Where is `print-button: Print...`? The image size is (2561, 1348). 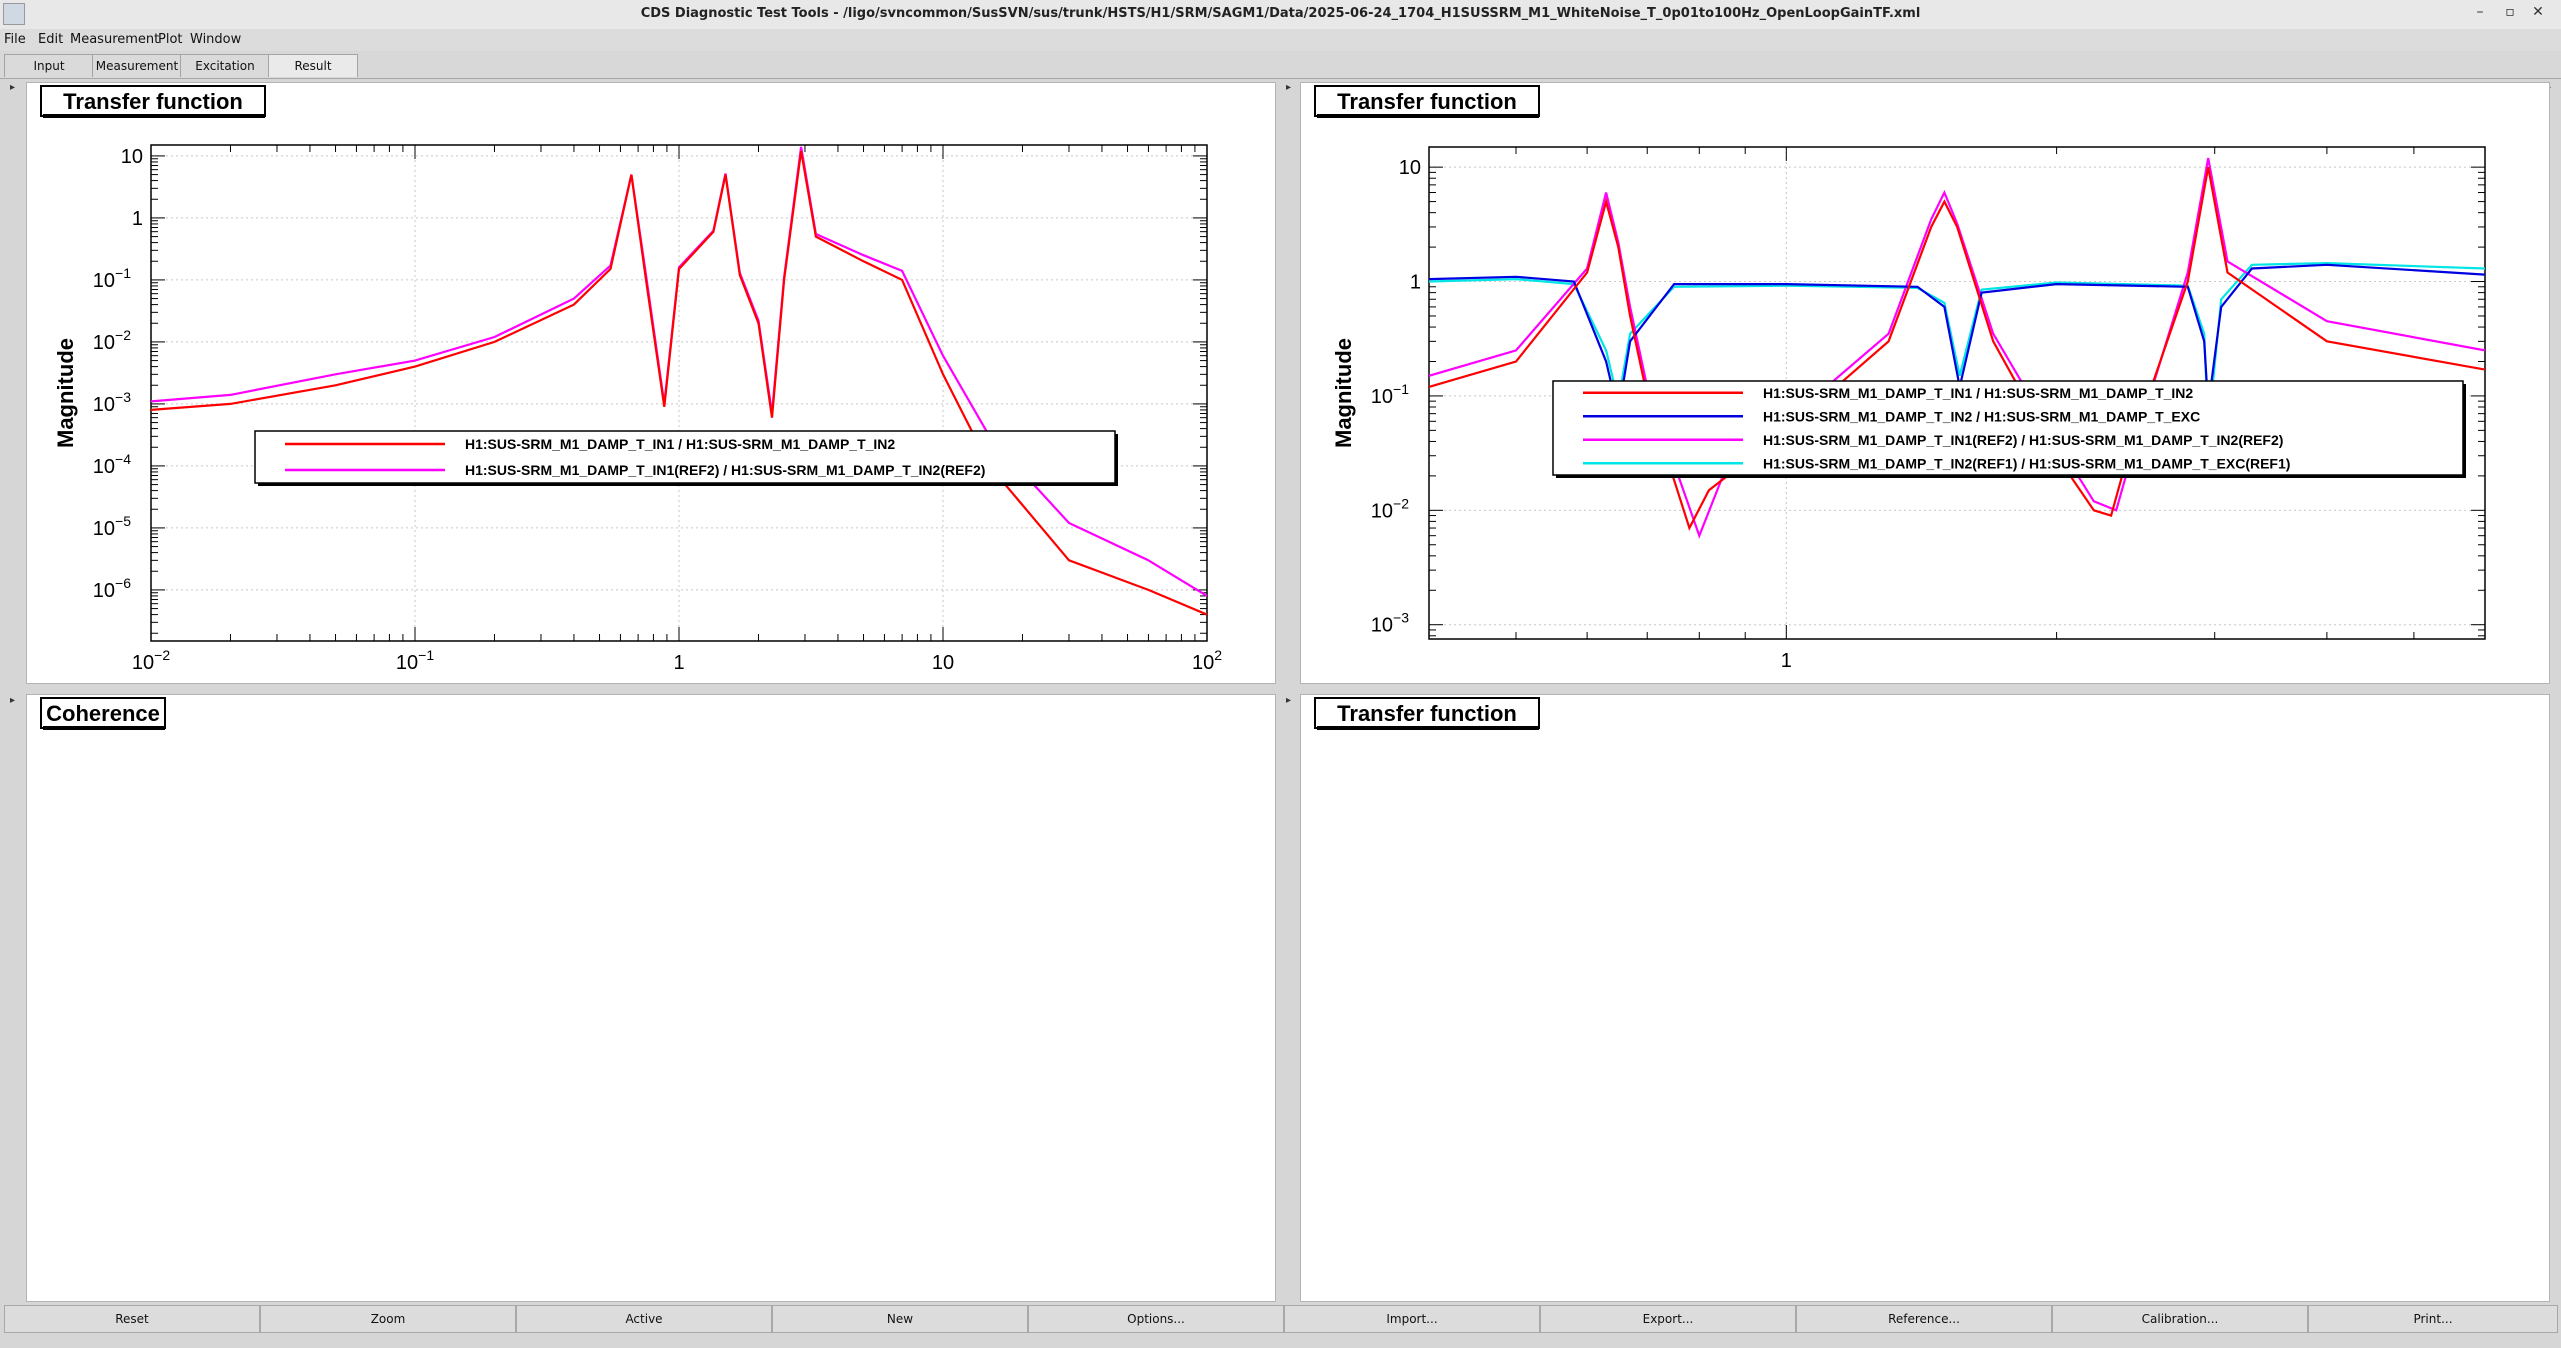
print-button: Print... is located at coordinates (2433, 1319).